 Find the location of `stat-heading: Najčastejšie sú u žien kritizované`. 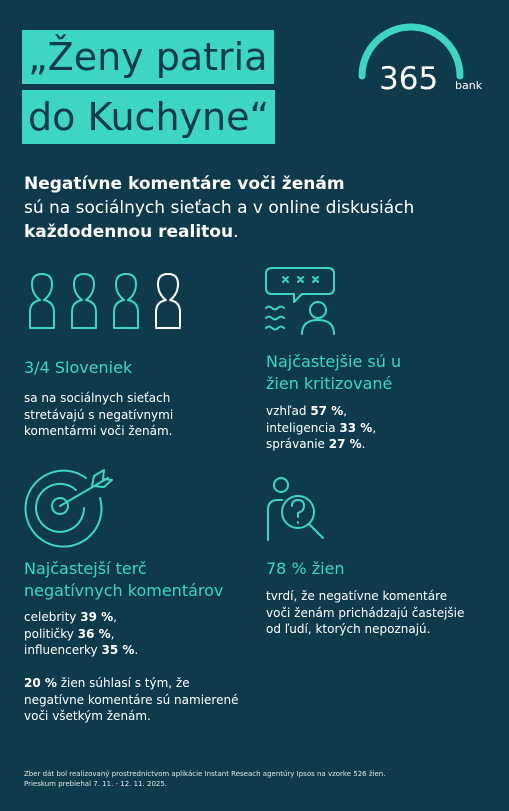

stat-heading: Najčastejšie sú u žien kritizované is located at coordinates (334, 372).